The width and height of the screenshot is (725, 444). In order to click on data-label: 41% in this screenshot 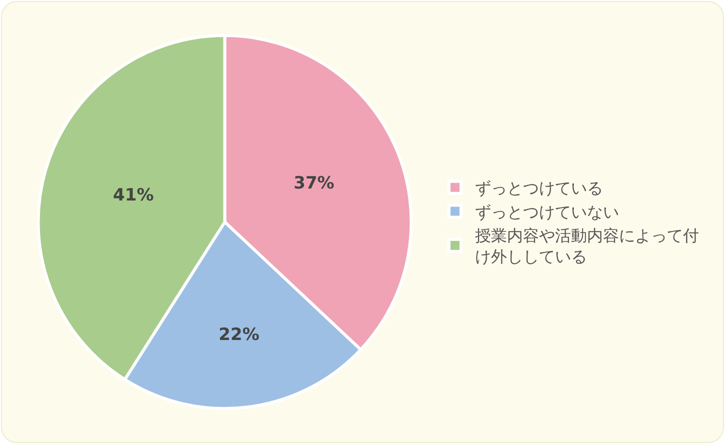, I will do `click(133, 195)`.